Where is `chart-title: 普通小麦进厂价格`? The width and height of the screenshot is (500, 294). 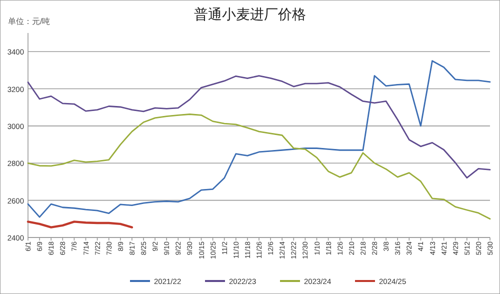
chart-title: 普通小麦进厂价格 is located at coordinates (250, 14).